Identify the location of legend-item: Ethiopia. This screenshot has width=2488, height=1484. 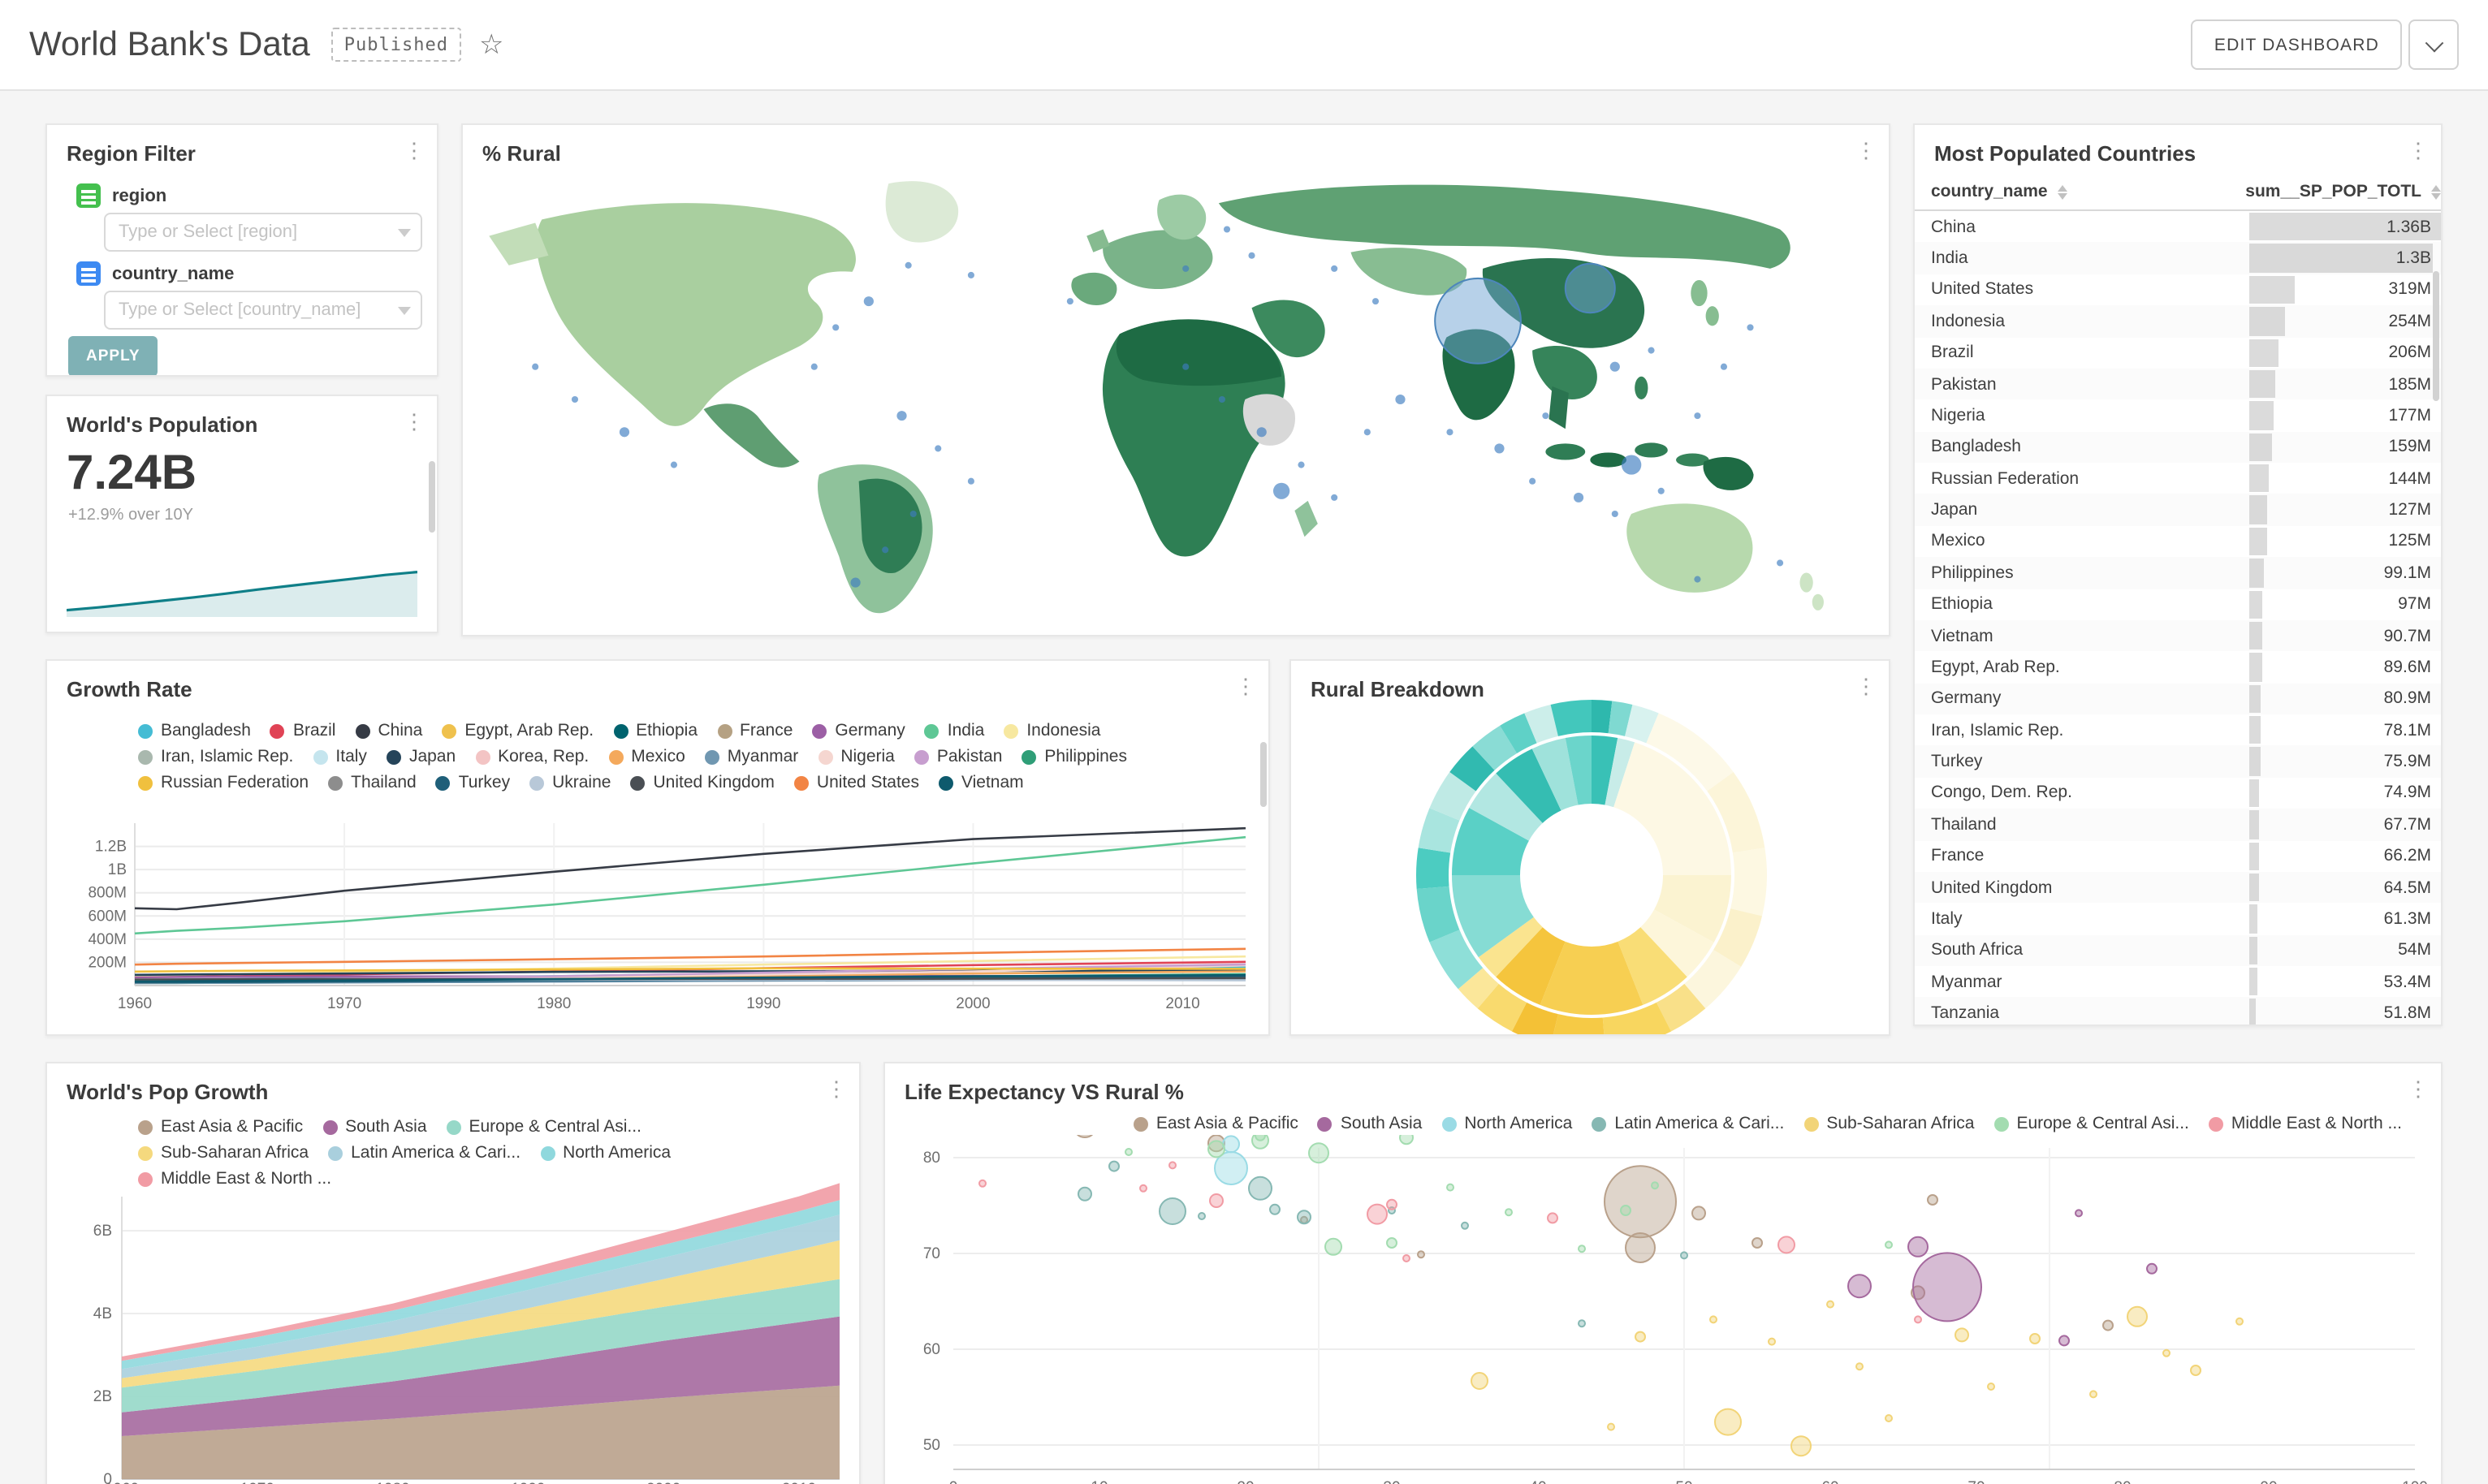
(655, 731).